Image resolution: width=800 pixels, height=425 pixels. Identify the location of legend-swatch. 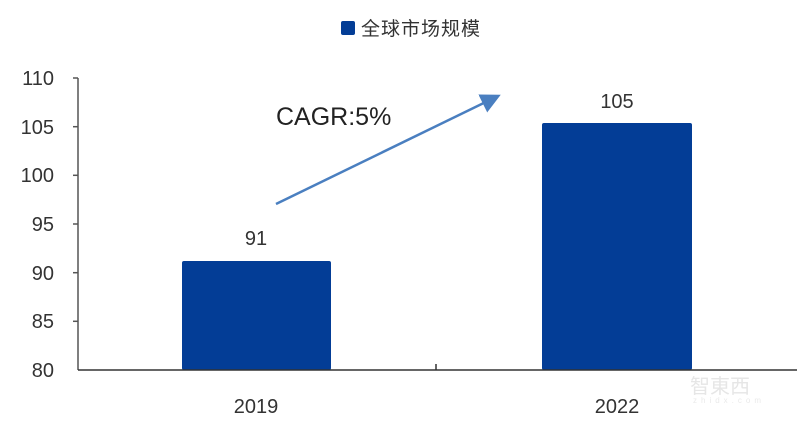
(348, 27).